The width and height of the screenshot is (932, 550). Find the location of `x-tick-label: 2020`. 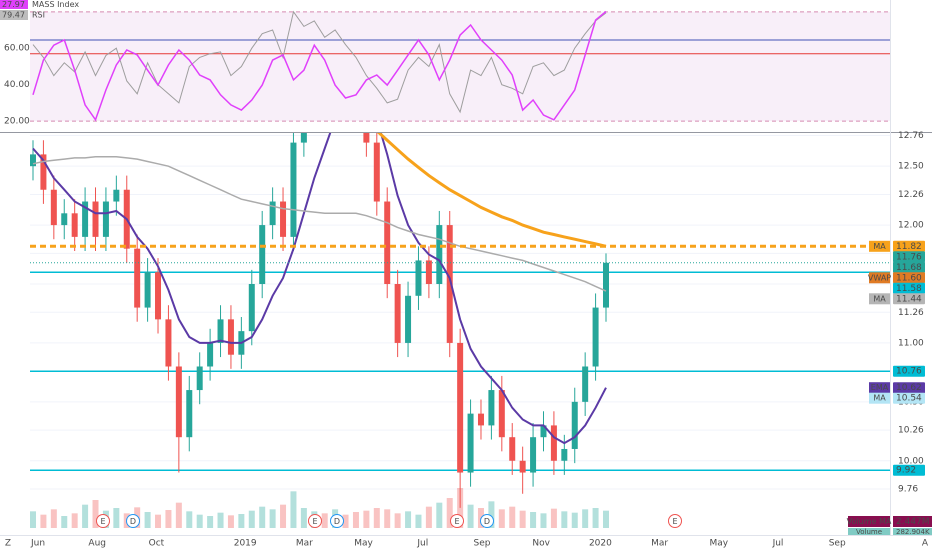

x-tick-label: 2020 is located at coordinates (600, 544).